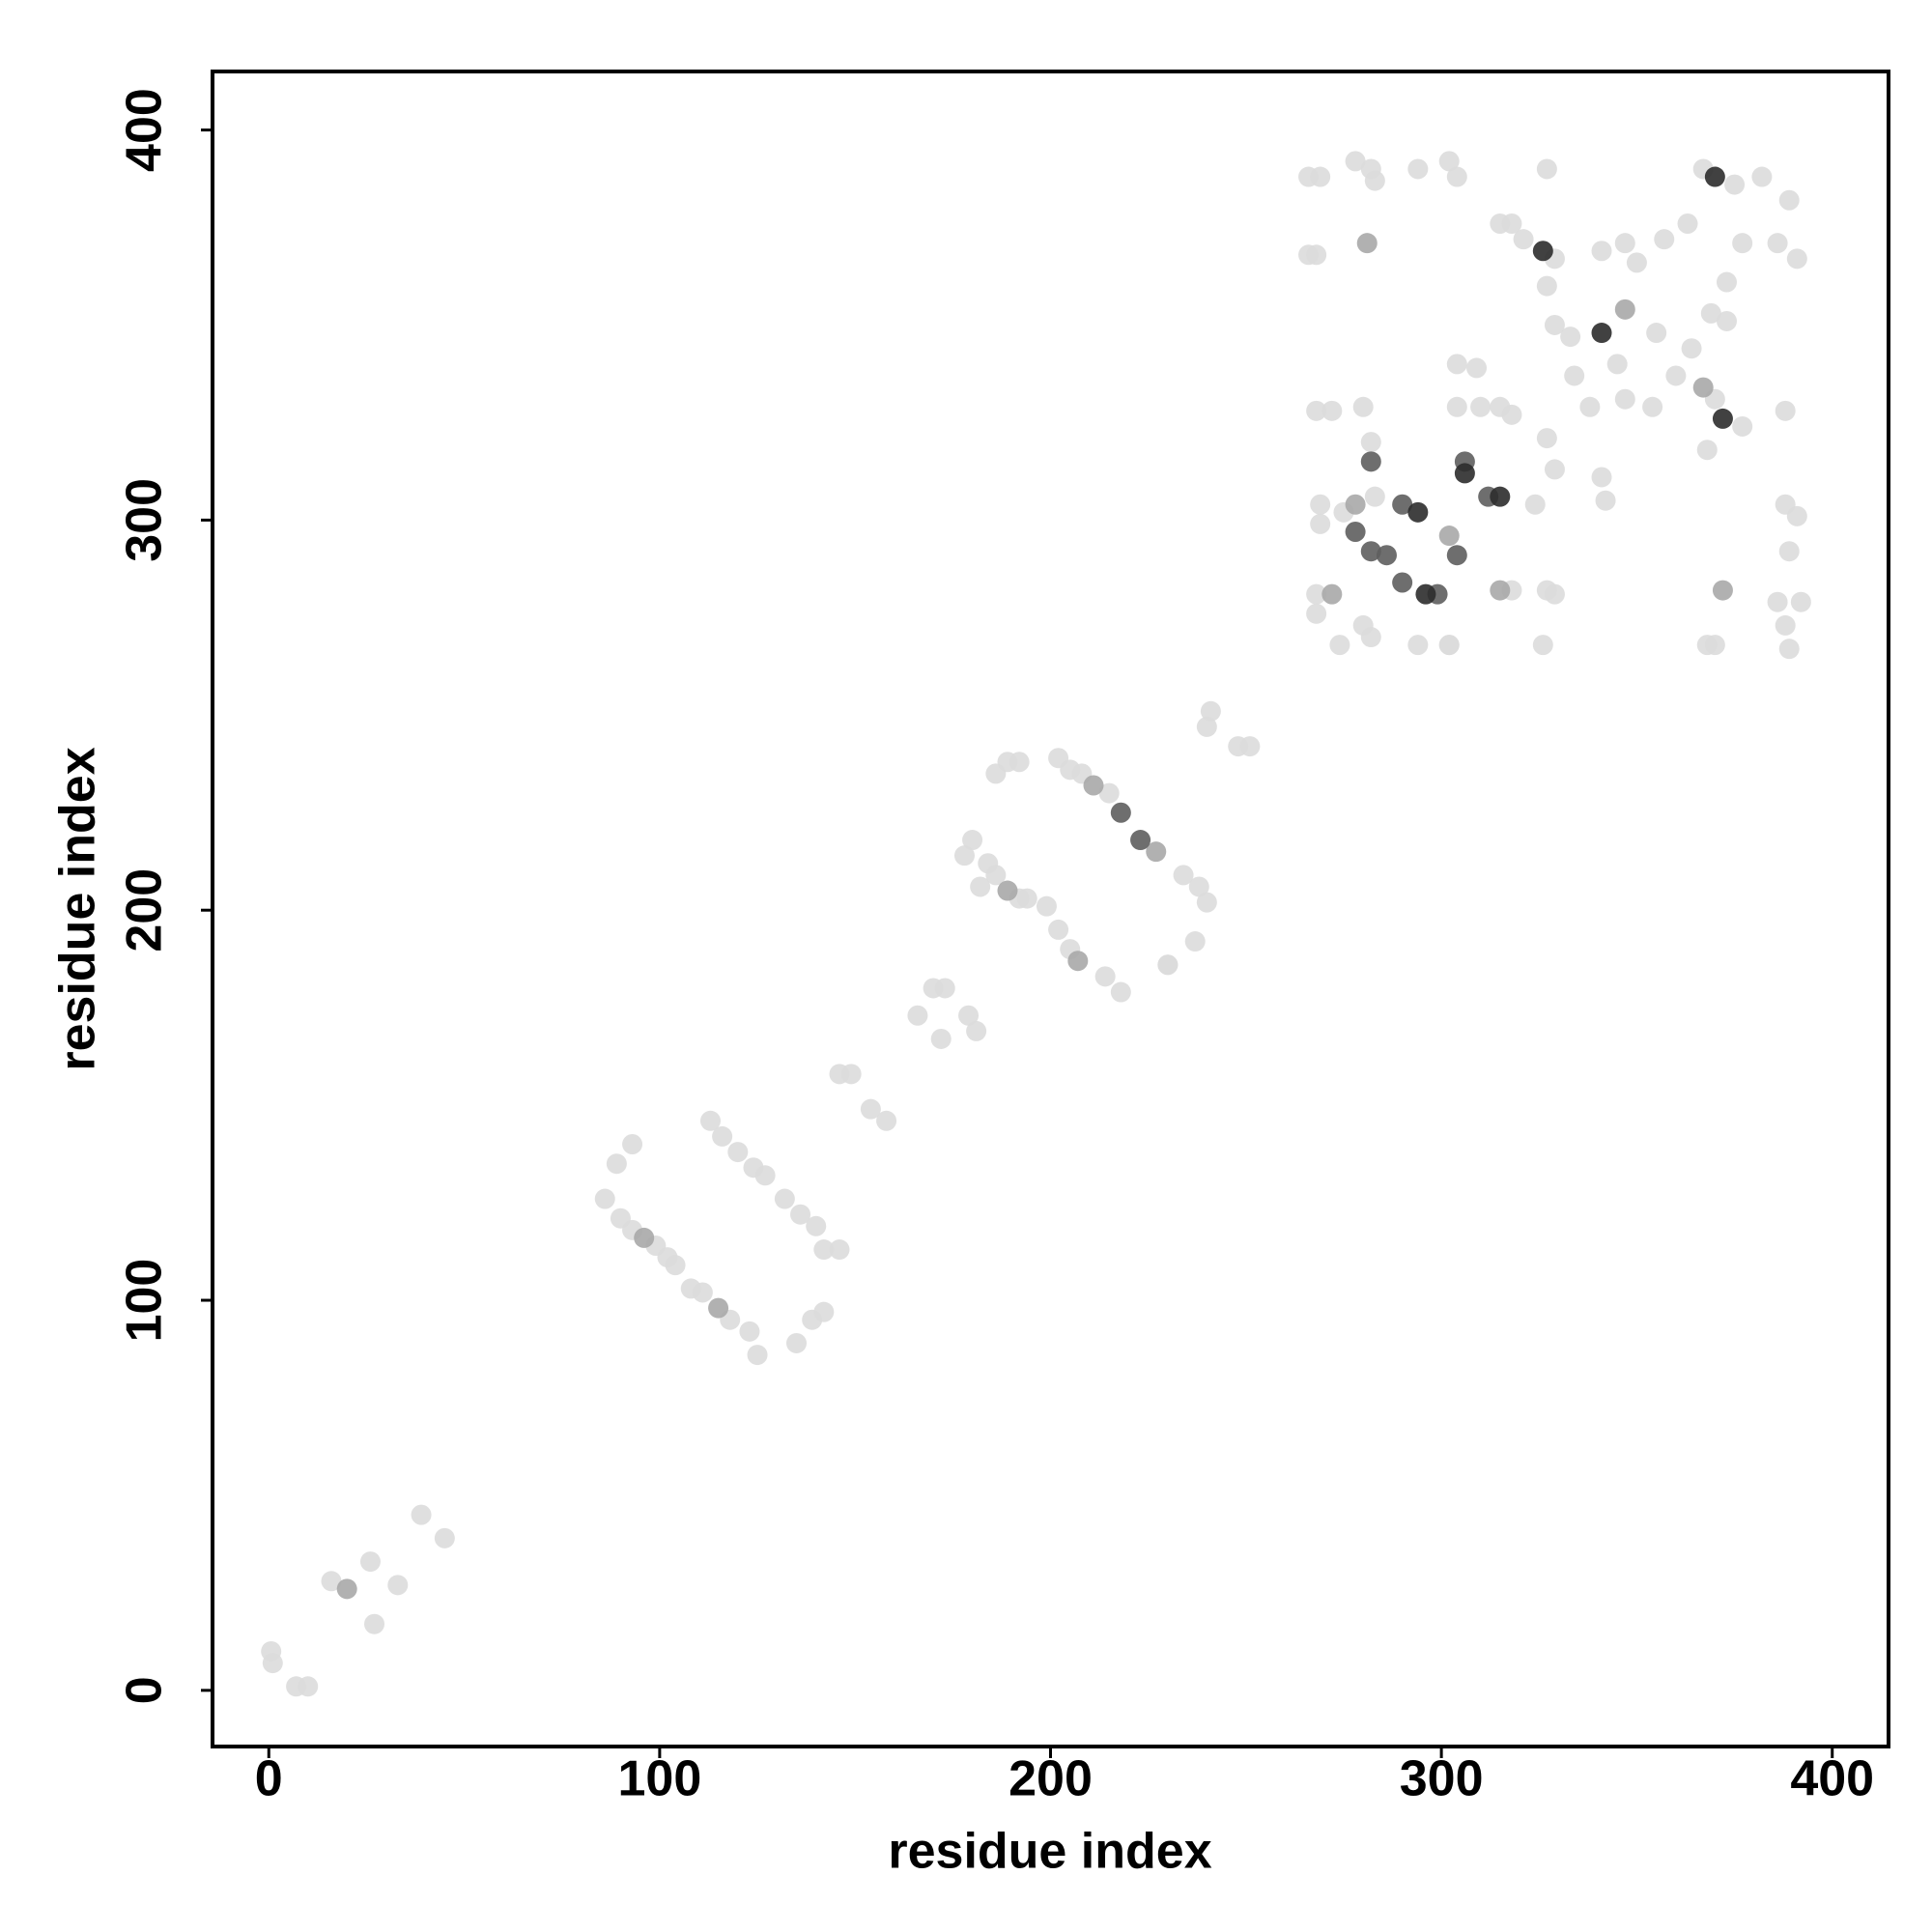 This screenshot has width=1932, height=1932. What do you see at coordinates (145, 910) in the screenshot?
I see `y-tick-label: 200` at bounding box center [145, 910].